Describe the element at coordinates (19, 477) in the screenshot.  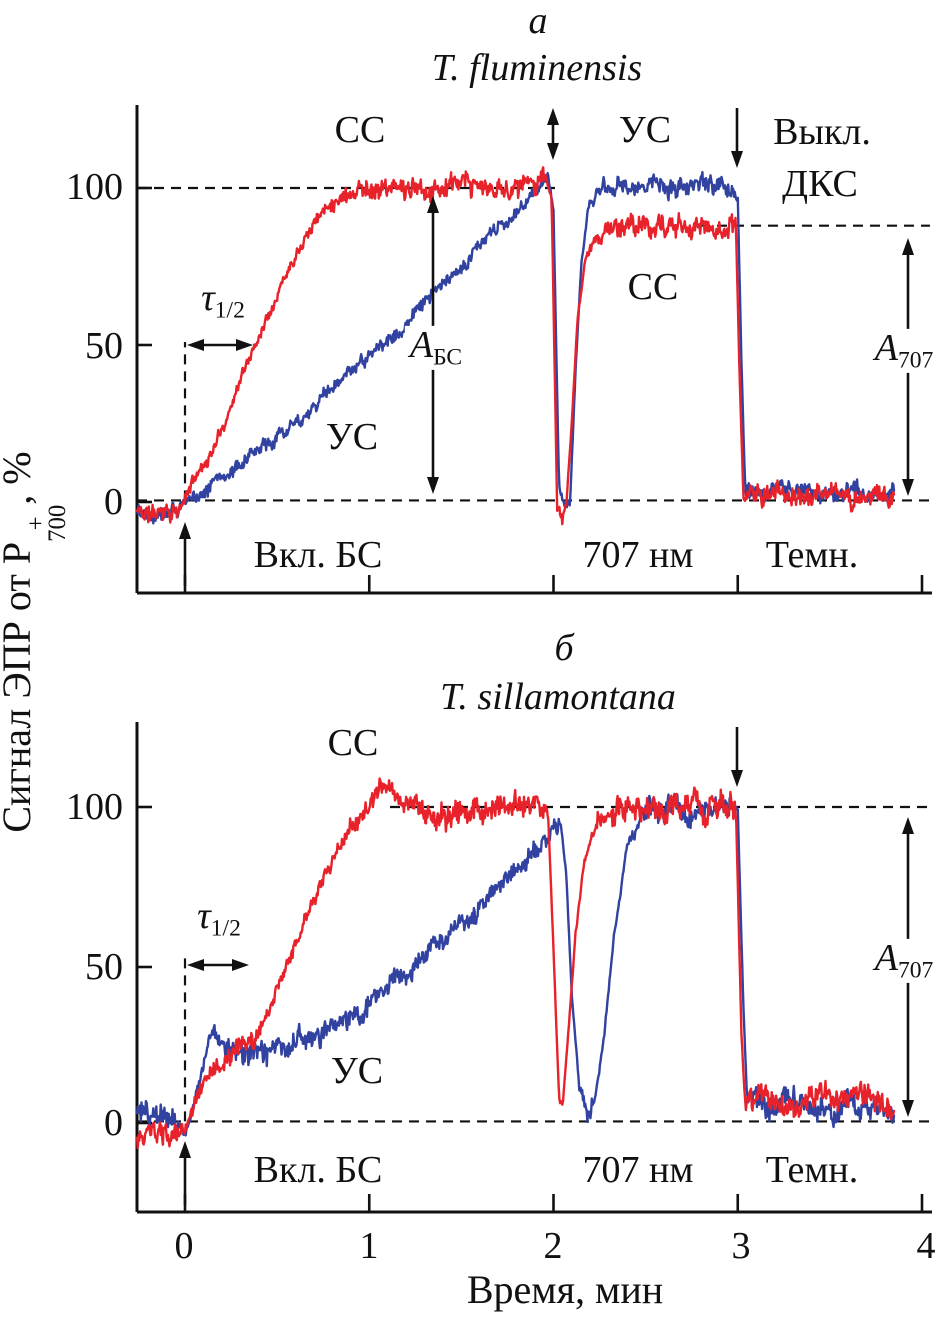
I see `y-axis-label-suffix: , %` at that location.